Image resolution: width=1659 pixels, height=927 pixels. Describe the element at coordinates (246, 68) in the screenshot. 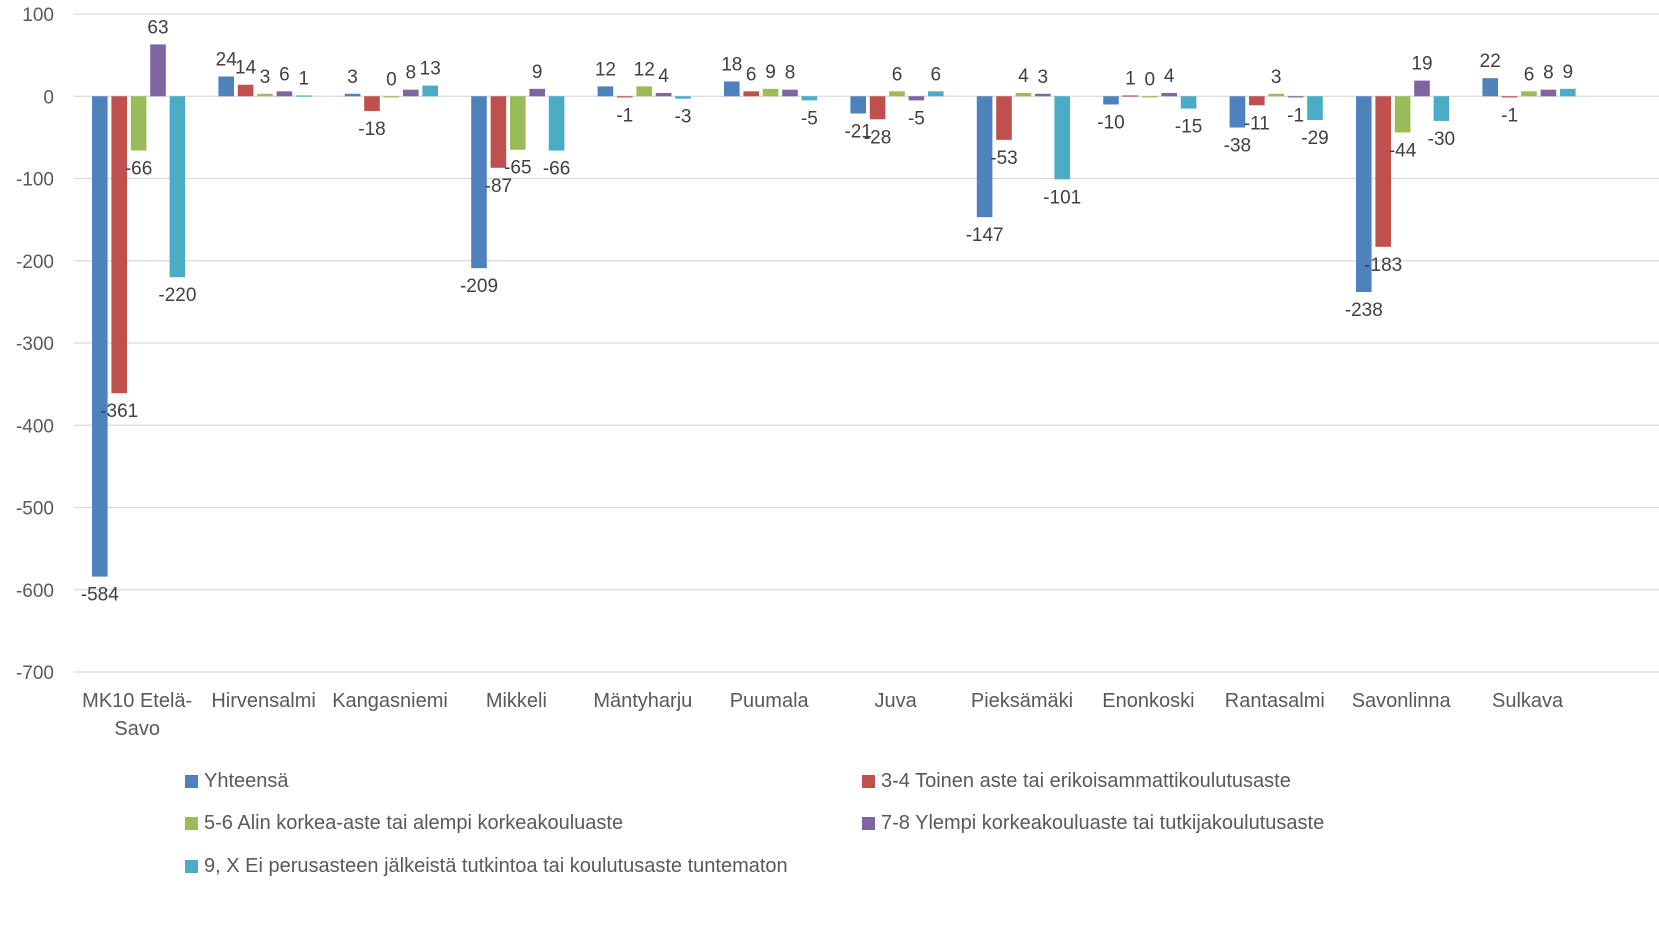

I see `data-label: 14` at that location.